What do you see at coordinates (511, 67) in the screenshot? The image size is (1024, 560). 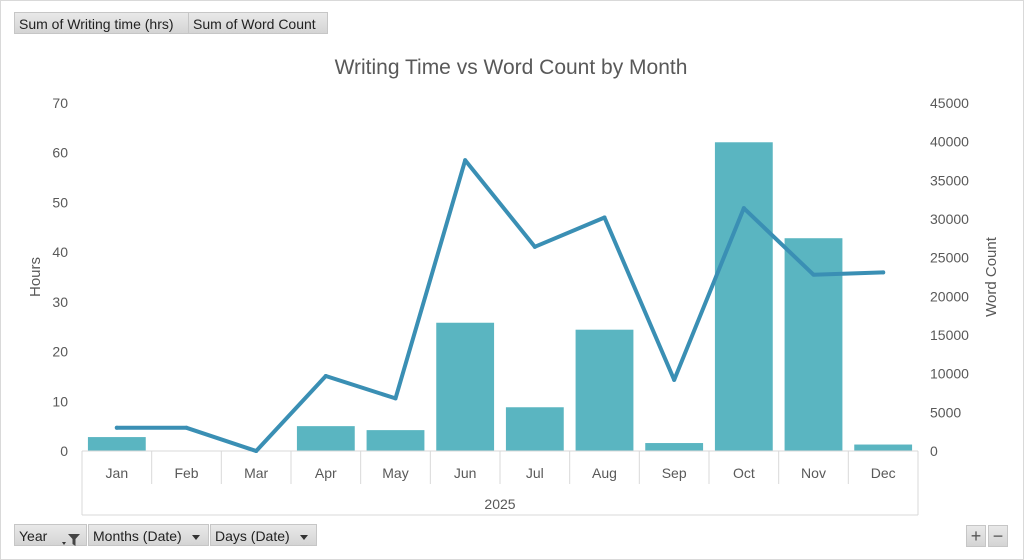 I see `chart-title: Writing Time vs Word Count by Month` at bounding box center [511, 67].